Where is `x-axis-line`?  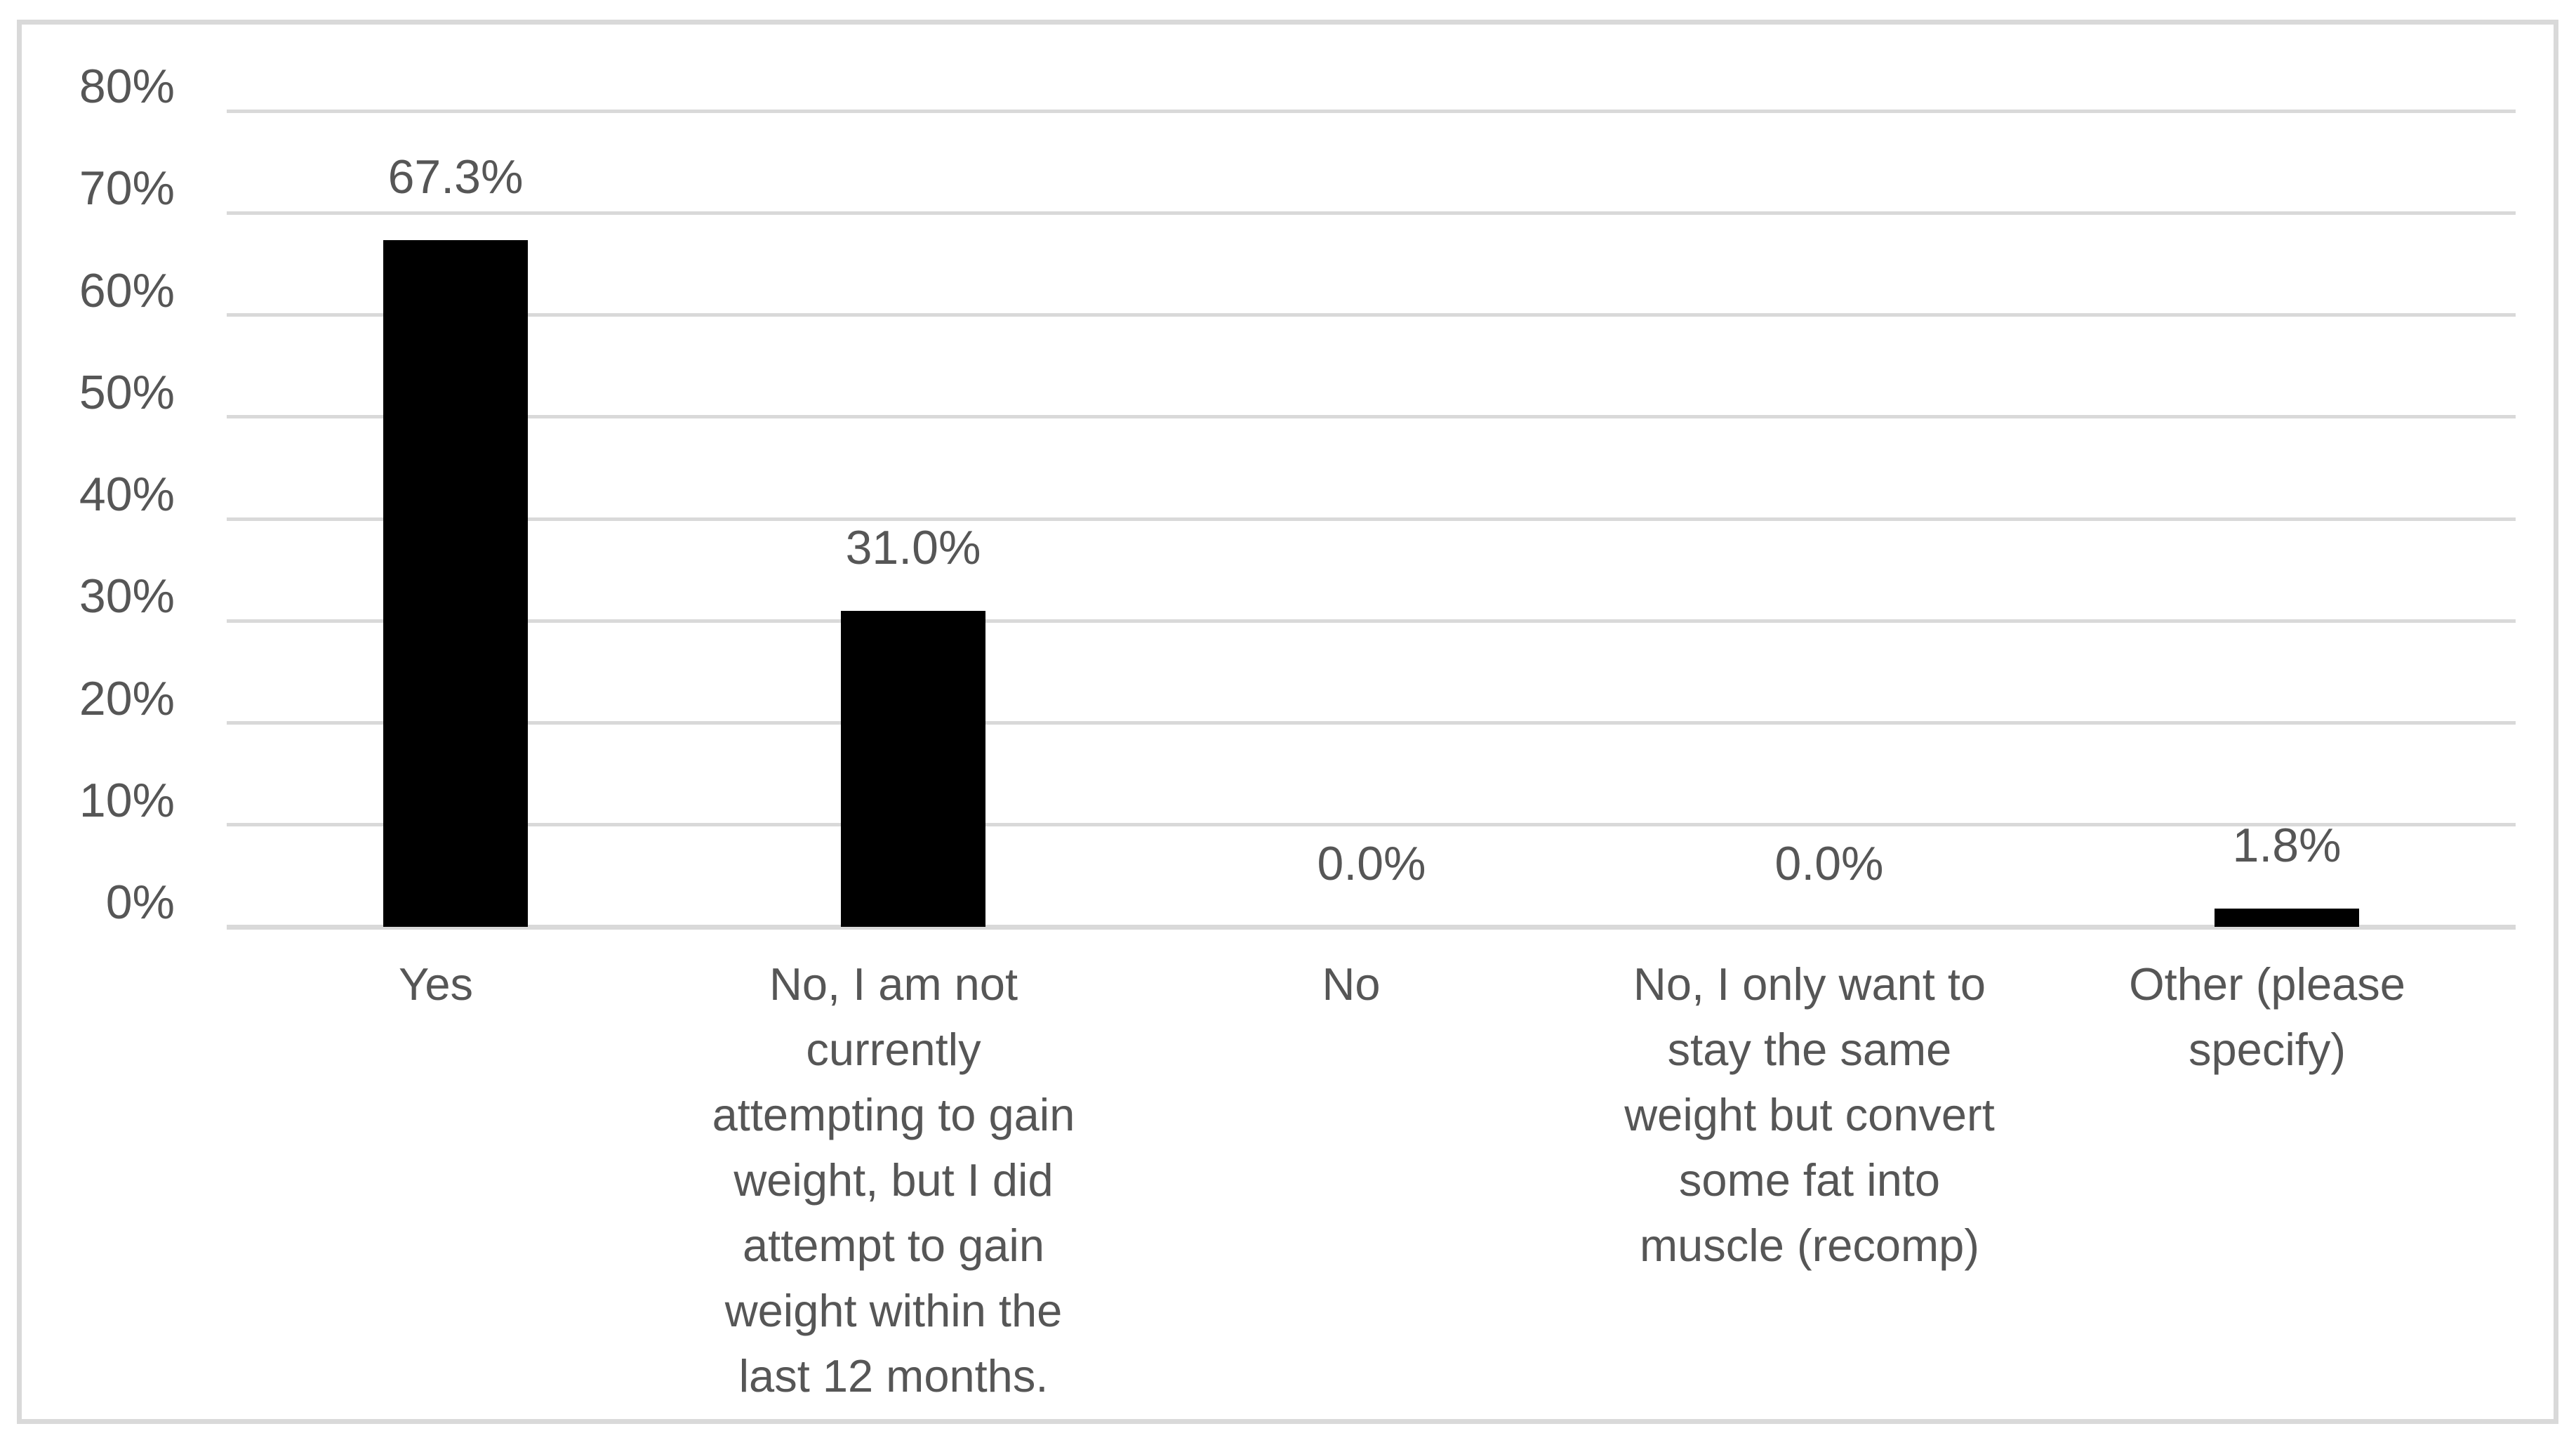 x-axis-line is located at coordinates (1372, 927).